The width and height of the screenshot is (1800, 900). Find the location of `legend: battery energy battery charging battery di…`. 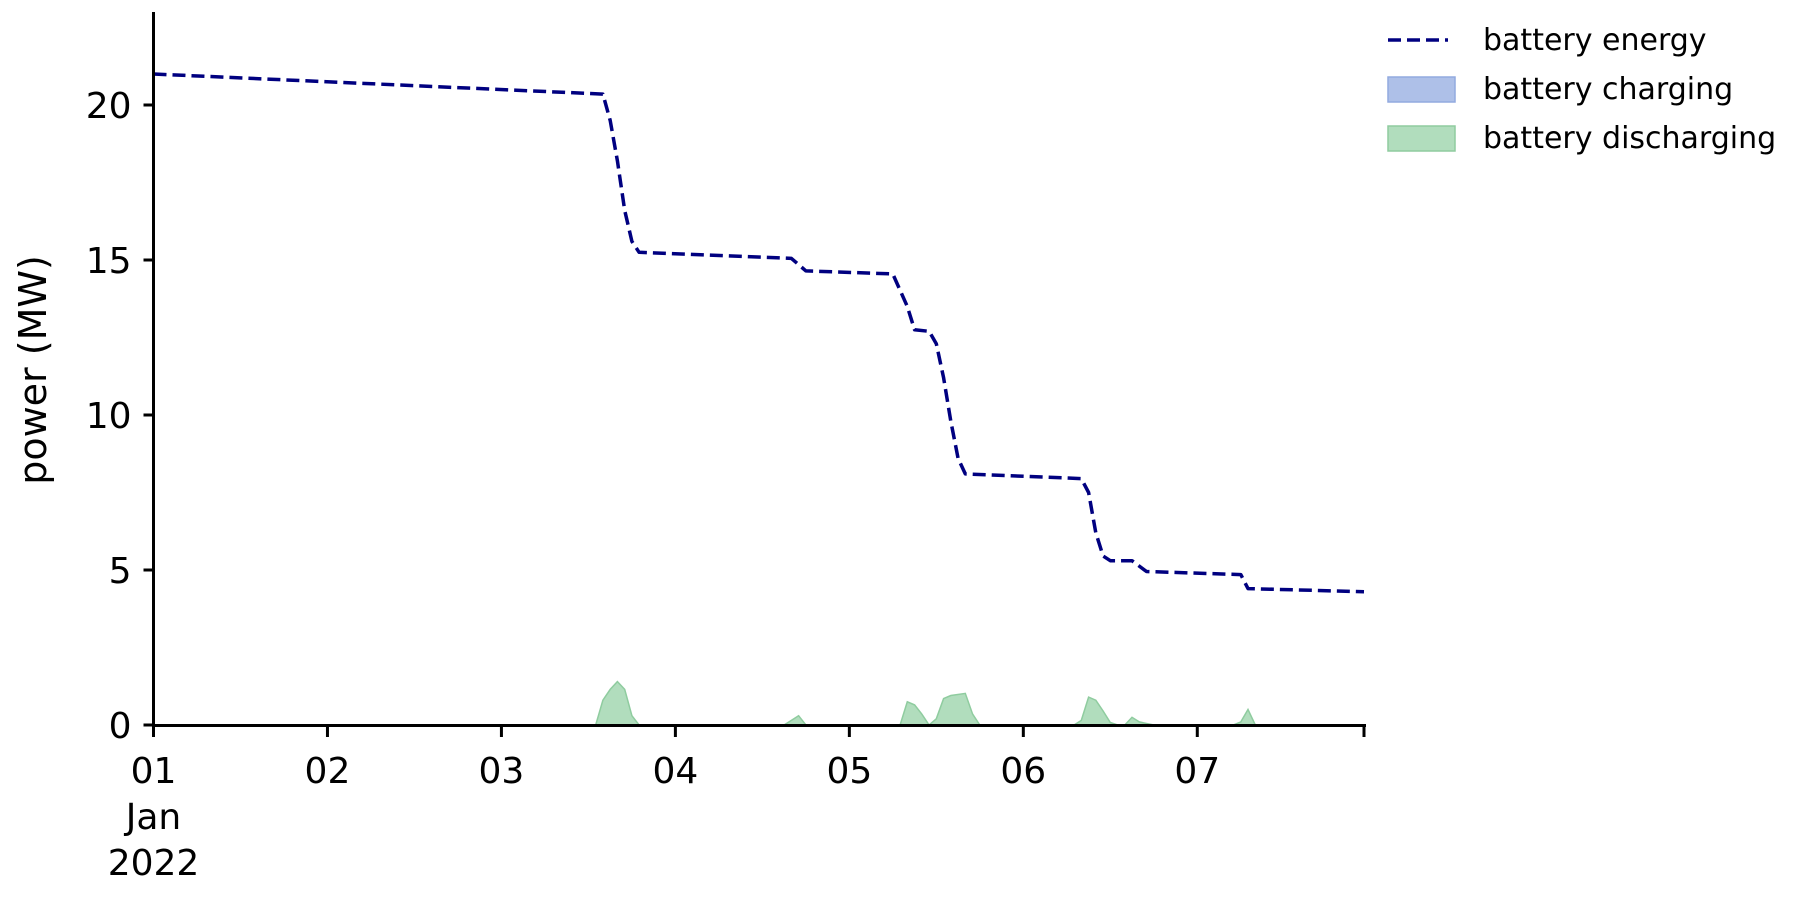

legend: battery energy battery charging battery di… is located at coordinates (1581, 89).